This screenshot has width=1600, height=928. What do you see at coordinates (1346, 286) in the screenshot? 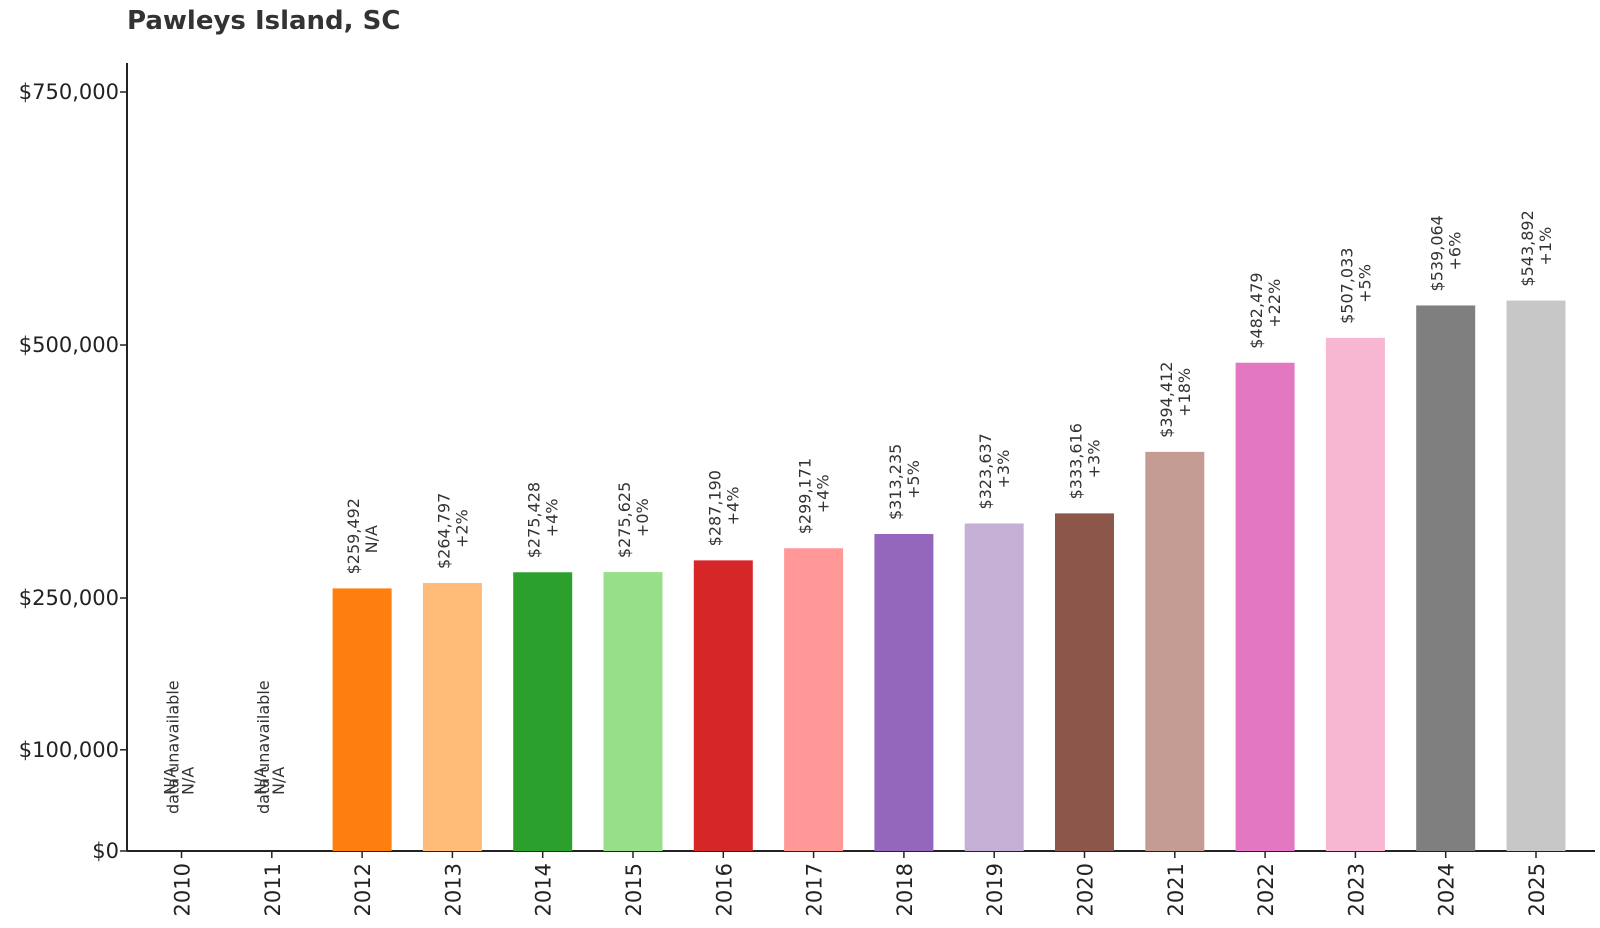
I see `bar-value-label: $507,033` at bounding box center [1346, 286].